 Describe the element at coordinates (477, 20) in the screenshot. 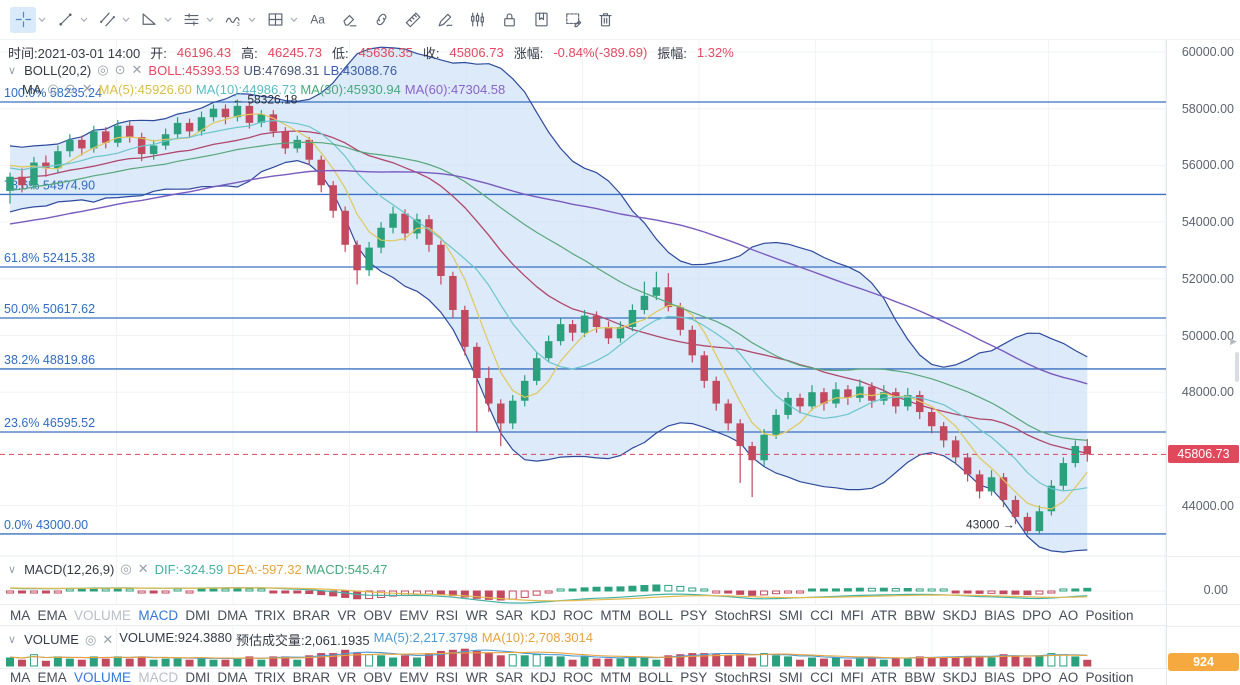

I see `indicator-settings-tool` at that location.